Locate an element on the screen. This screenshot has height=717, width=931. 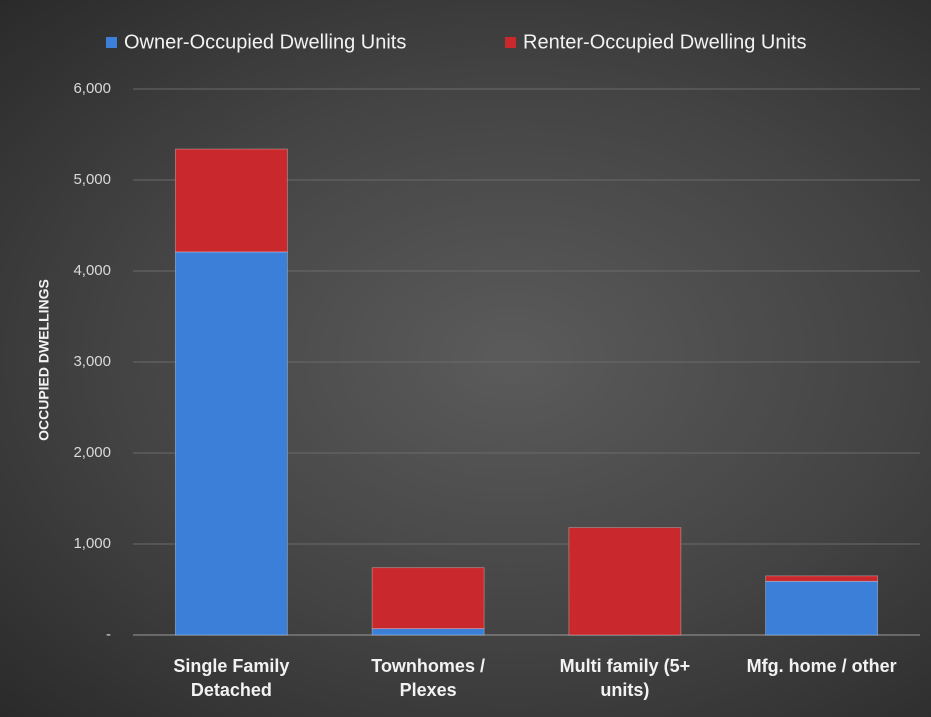
legend-label: Owner-Occupied Dwelling Units is located at coordinates (265, 42).